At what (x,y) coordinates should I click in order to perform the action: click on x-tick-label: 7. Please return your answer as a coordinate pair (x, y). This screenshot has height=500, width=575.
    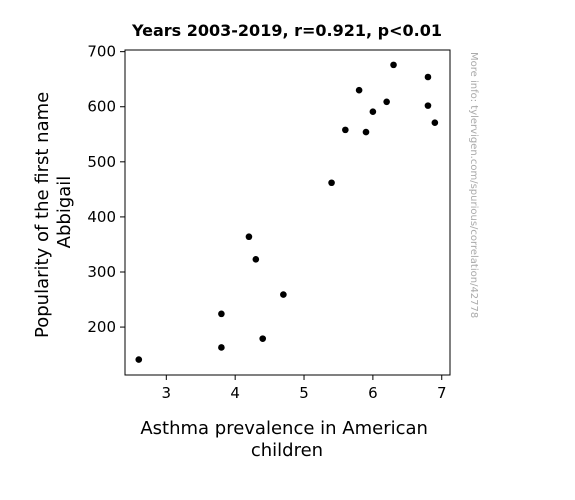
    Looking at the image, I should click on (442, 393).